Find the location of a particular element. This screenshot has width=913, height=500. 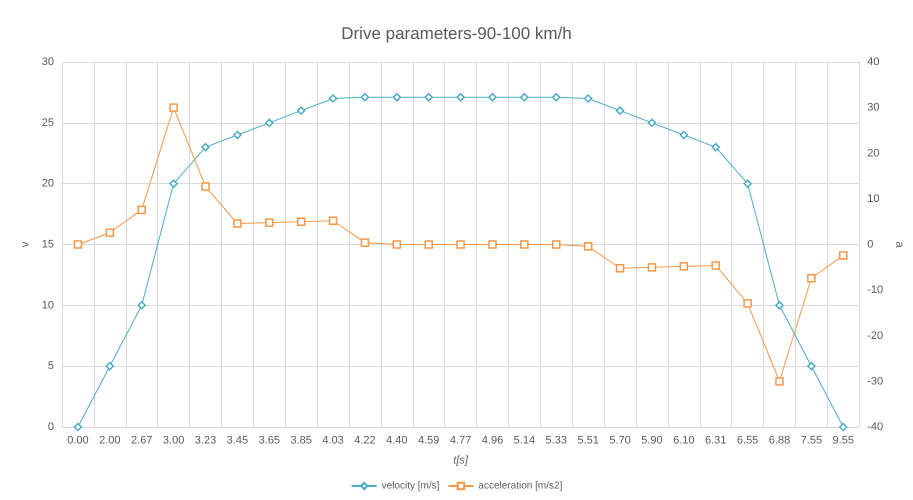

y-tick-label: 15 is located at coordinates (48, 244).